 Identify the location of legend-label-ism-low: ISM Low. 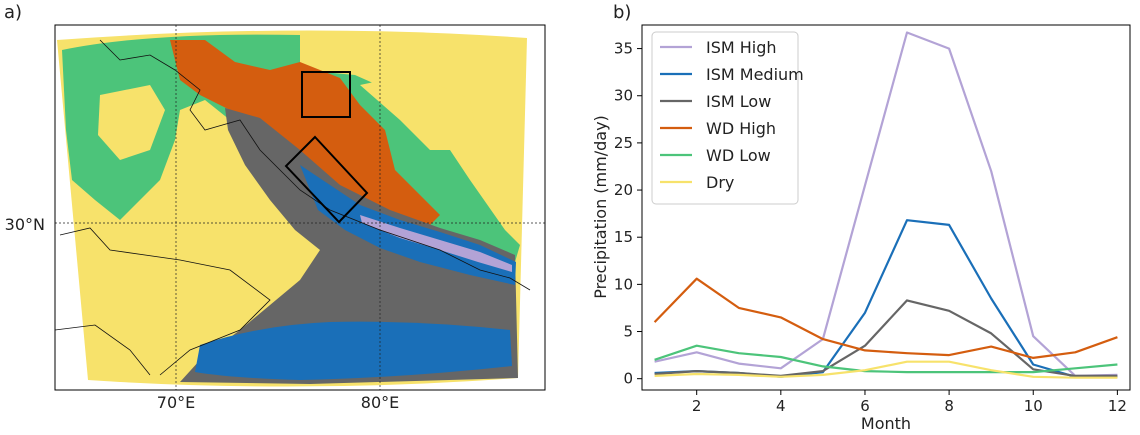
(738, 101).